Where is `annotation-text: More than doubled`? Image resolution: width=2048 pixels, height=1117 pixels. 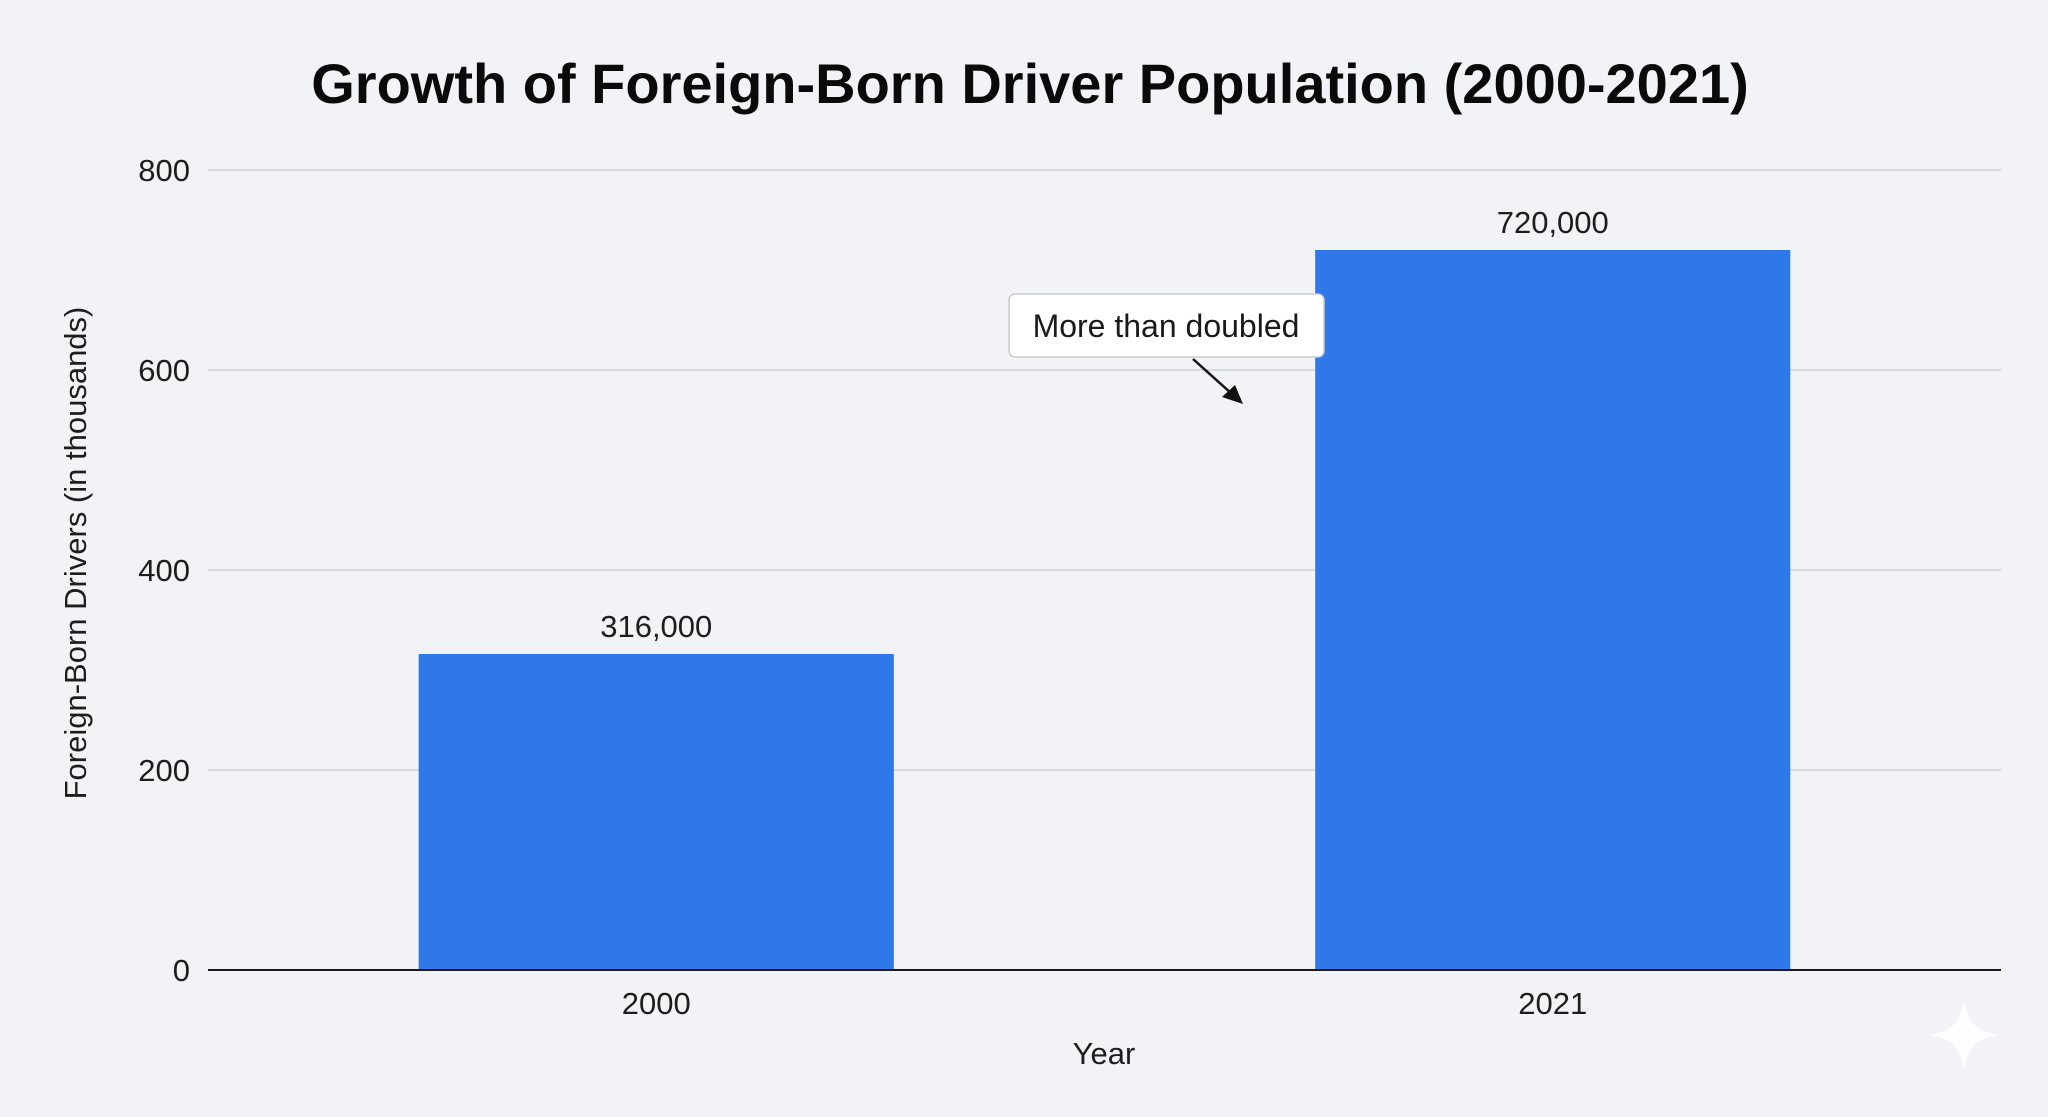
annotation-text: More than doubled is located at coordinates (1166, 326).